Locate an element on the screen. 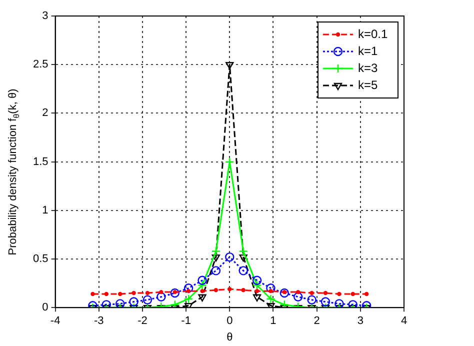 Image resolution: width=474 pixels, height=346 pixels. x-tick-label: -4 is located at coordinates (55, 321).